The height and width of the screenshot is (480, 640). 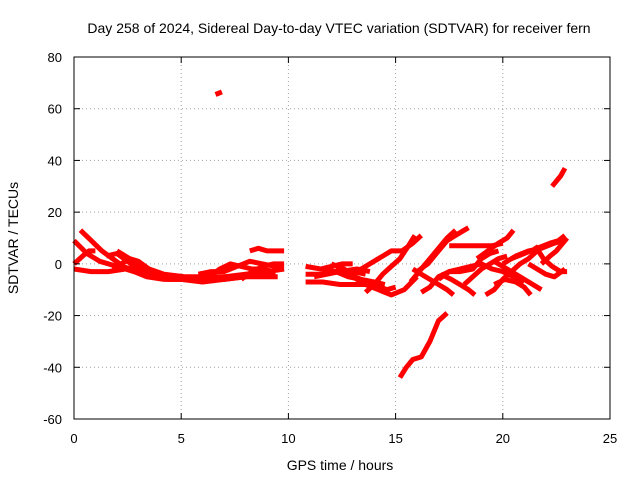 I want to click on y-tick-labels: -60 -40 -20 0 20 40 60 80, so click(x=52, y=238).